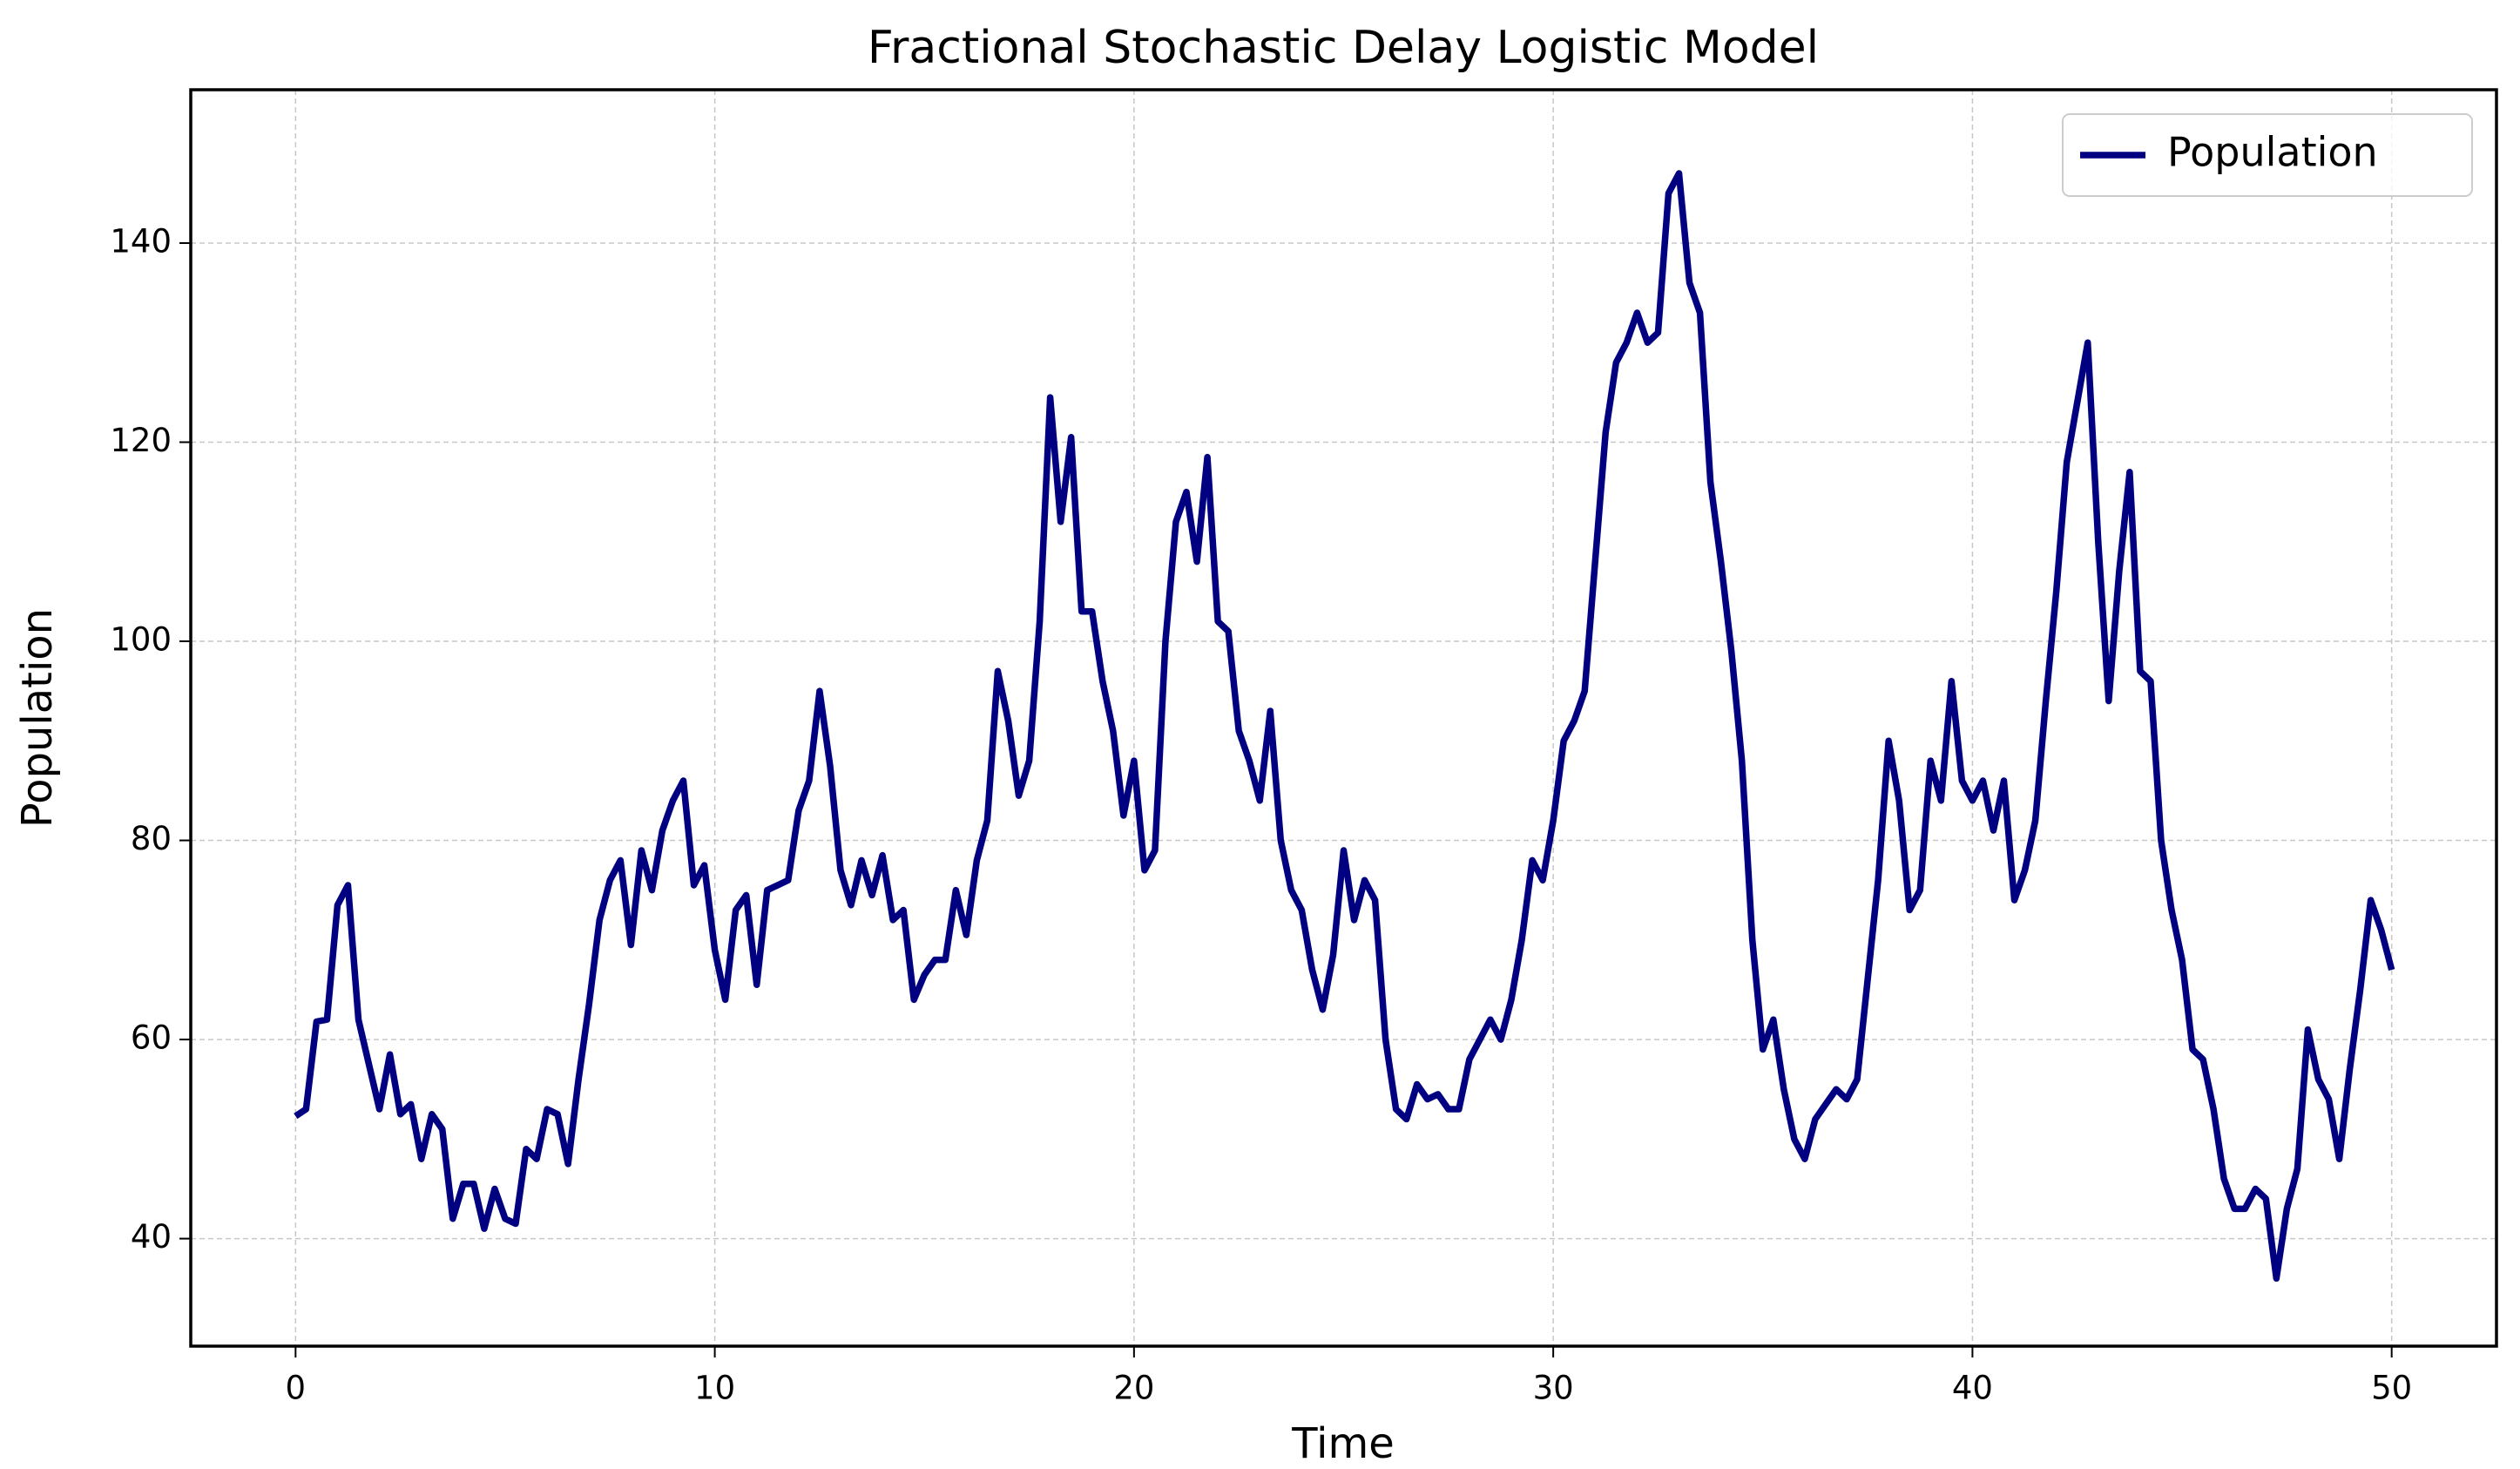  Describe the element at coordinates (37, 718) in the screenshot. I see `y-axis-label: Population` at that location.